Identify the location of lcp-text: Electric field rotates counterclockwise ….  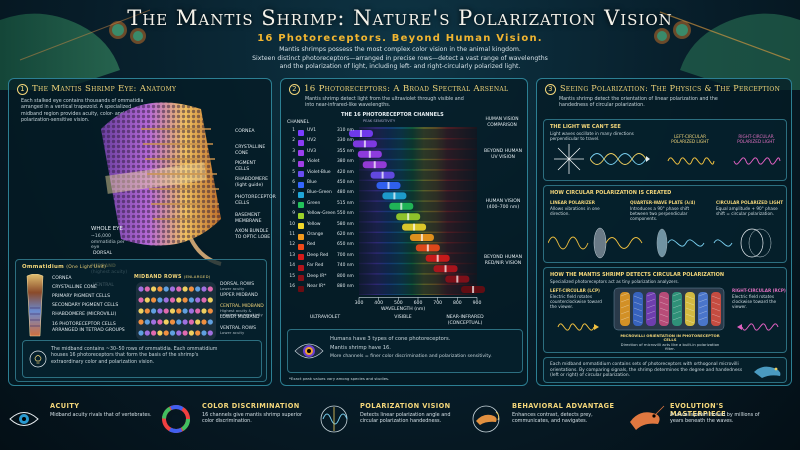
(576, 302).